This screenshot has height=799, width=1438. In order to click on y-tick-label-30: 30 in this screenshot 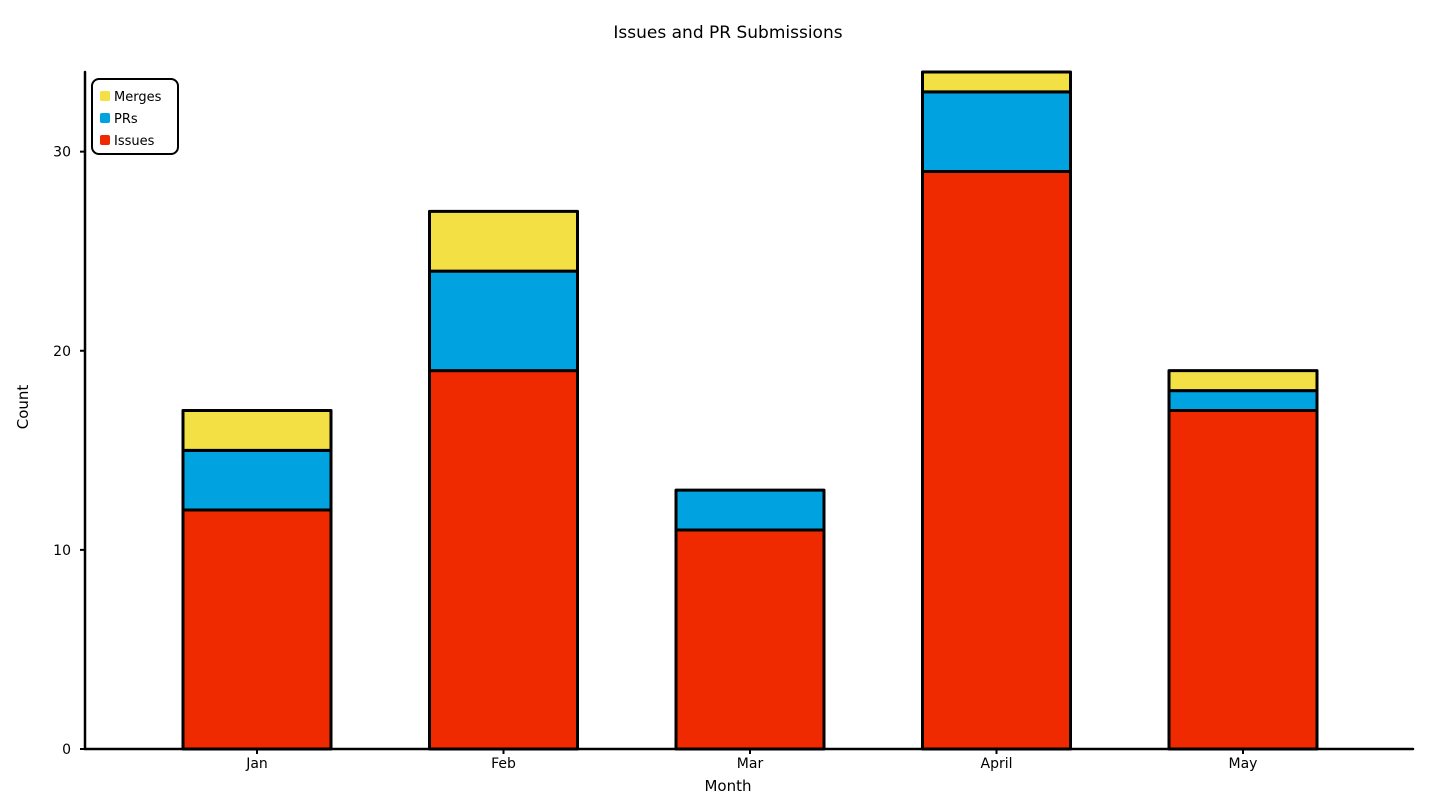, I will do `click(62, 153)`.